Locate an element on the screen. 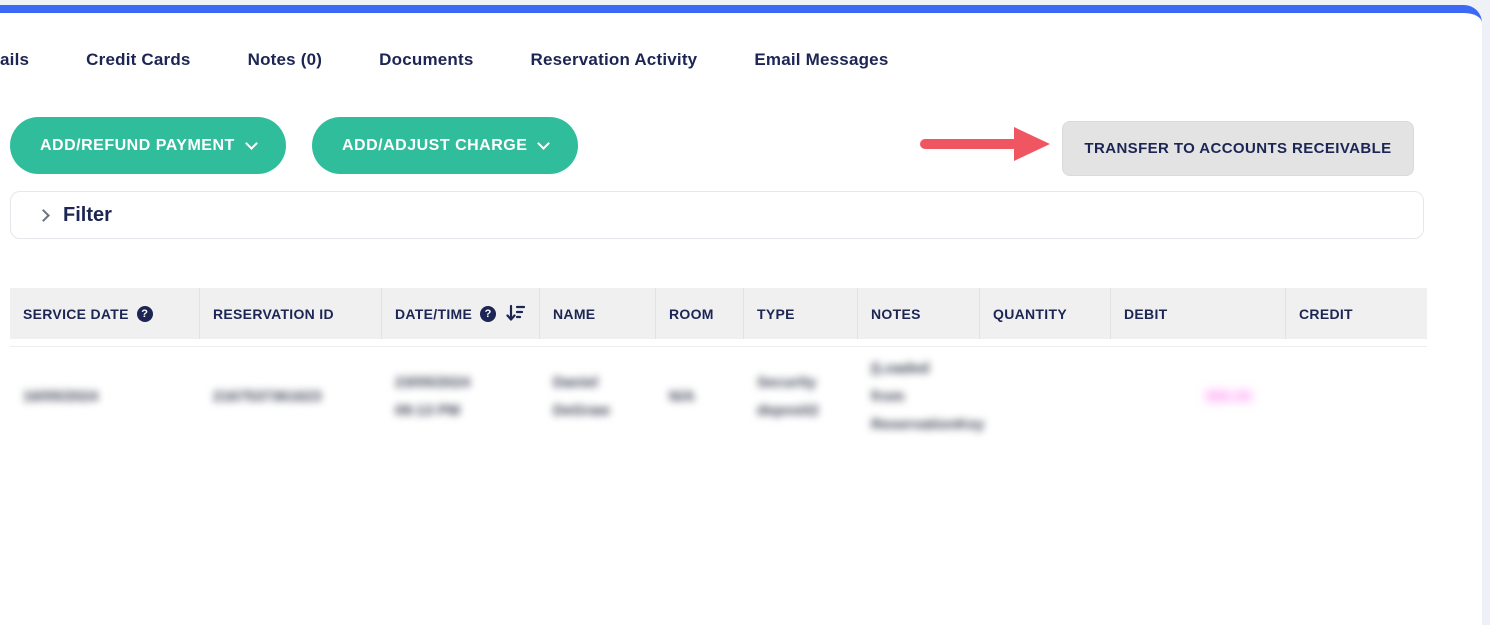  column-header-service-date: SERVICE DATE ? is located at coordinates (105, 313).